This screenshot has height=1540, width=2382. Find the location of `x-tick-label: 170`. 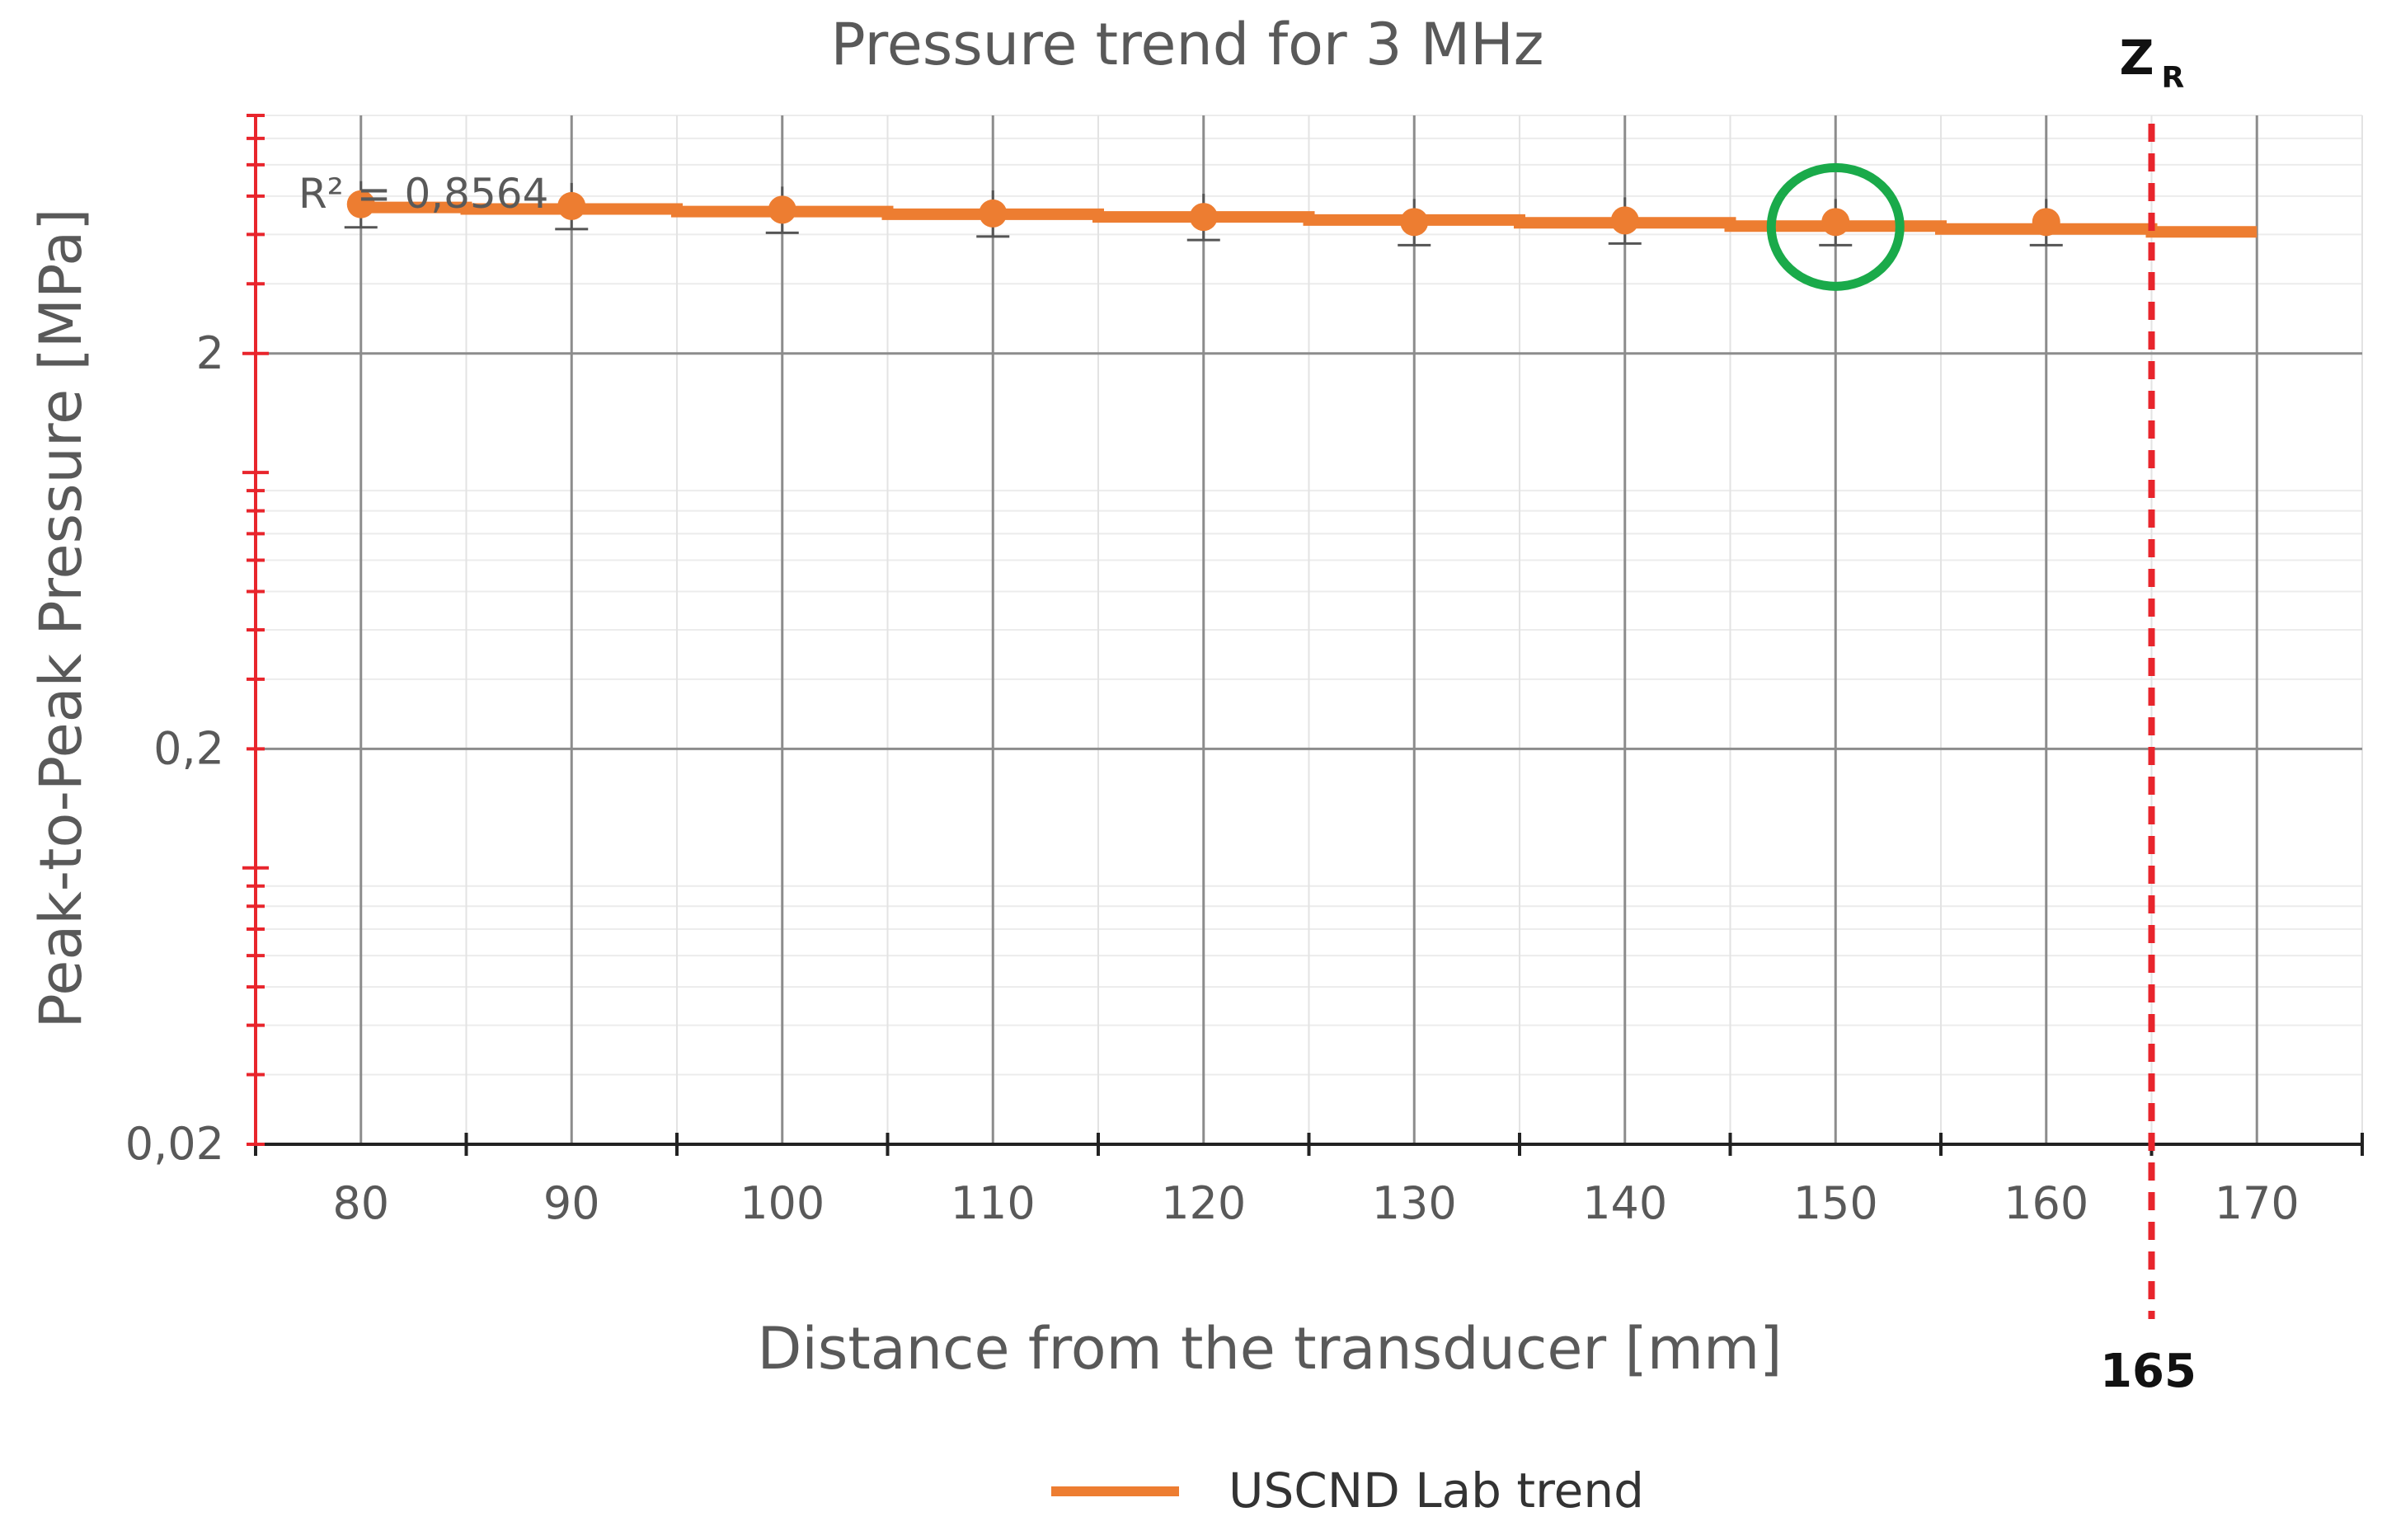

x-tick-label: 170 is located at coordinates (2257, 1203).